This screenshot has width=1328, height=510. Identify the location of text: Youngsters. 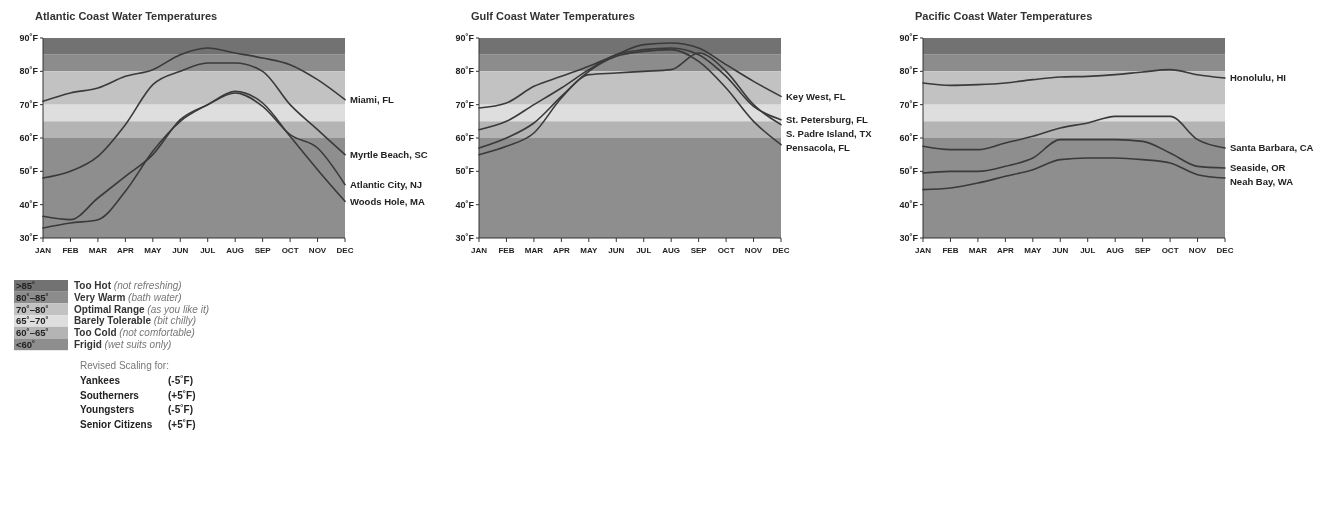
(107, 409).